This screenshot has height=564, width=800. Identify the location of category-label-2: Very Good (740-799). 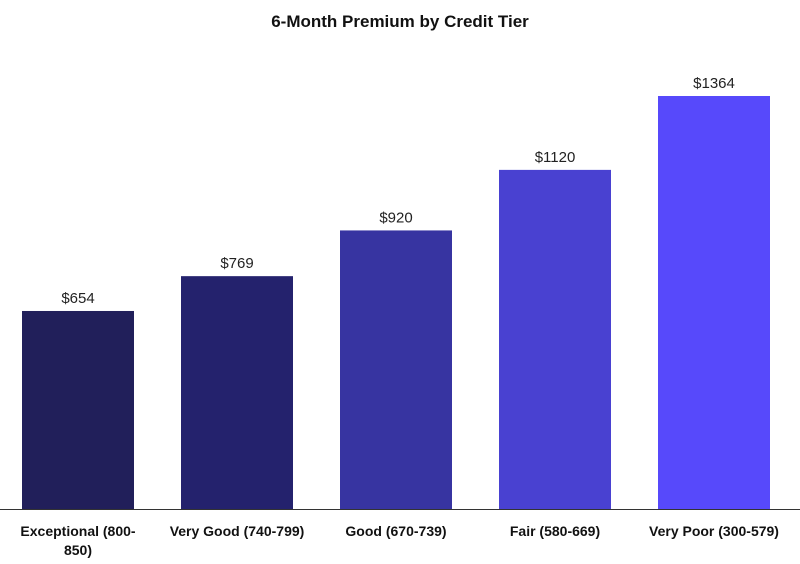
(237, 531).